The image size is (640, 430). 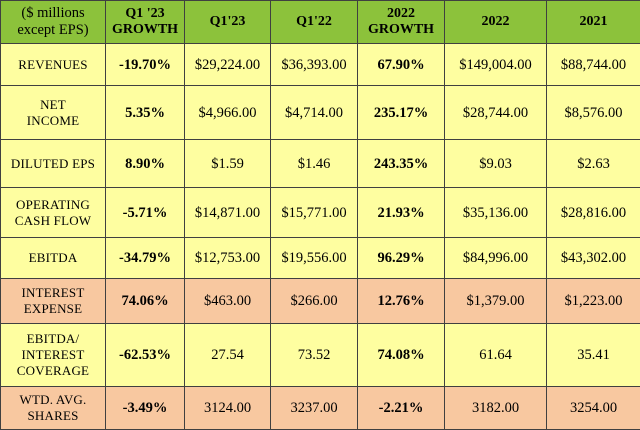 I want to click on cell-2021: $43,302.00, so click(x=593, y=258).